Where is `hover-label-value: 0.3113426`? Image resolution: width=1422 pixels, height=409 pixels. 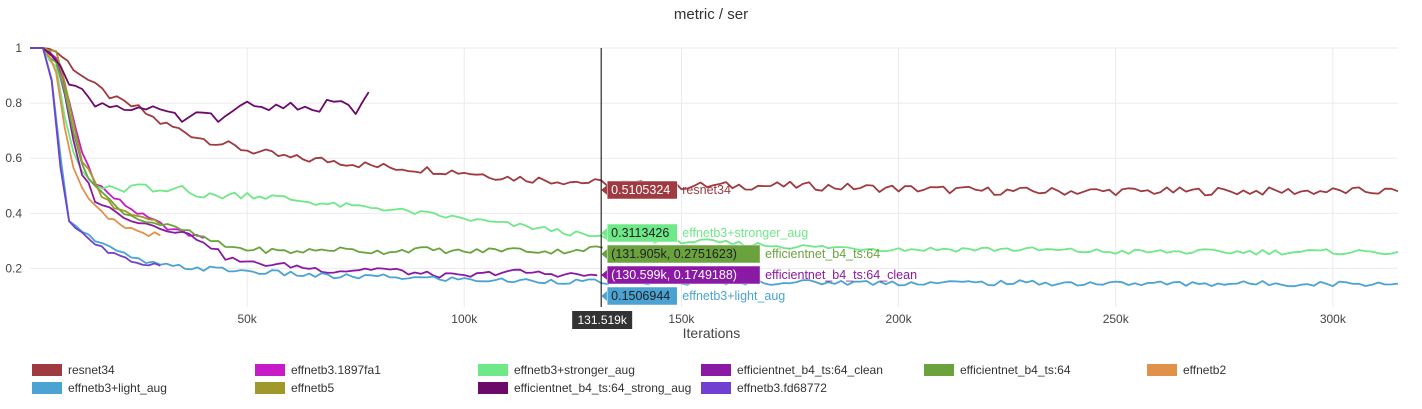
hover-label-value: 0.3113426 is located at coordinates (640, 233).